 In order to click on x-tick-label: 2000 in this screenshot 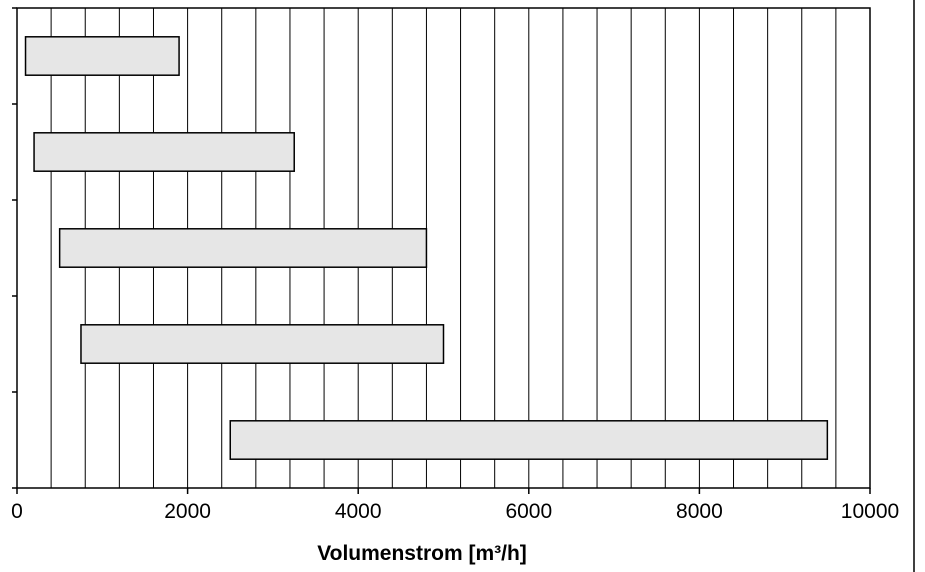, I will do `click(187, 511)`.